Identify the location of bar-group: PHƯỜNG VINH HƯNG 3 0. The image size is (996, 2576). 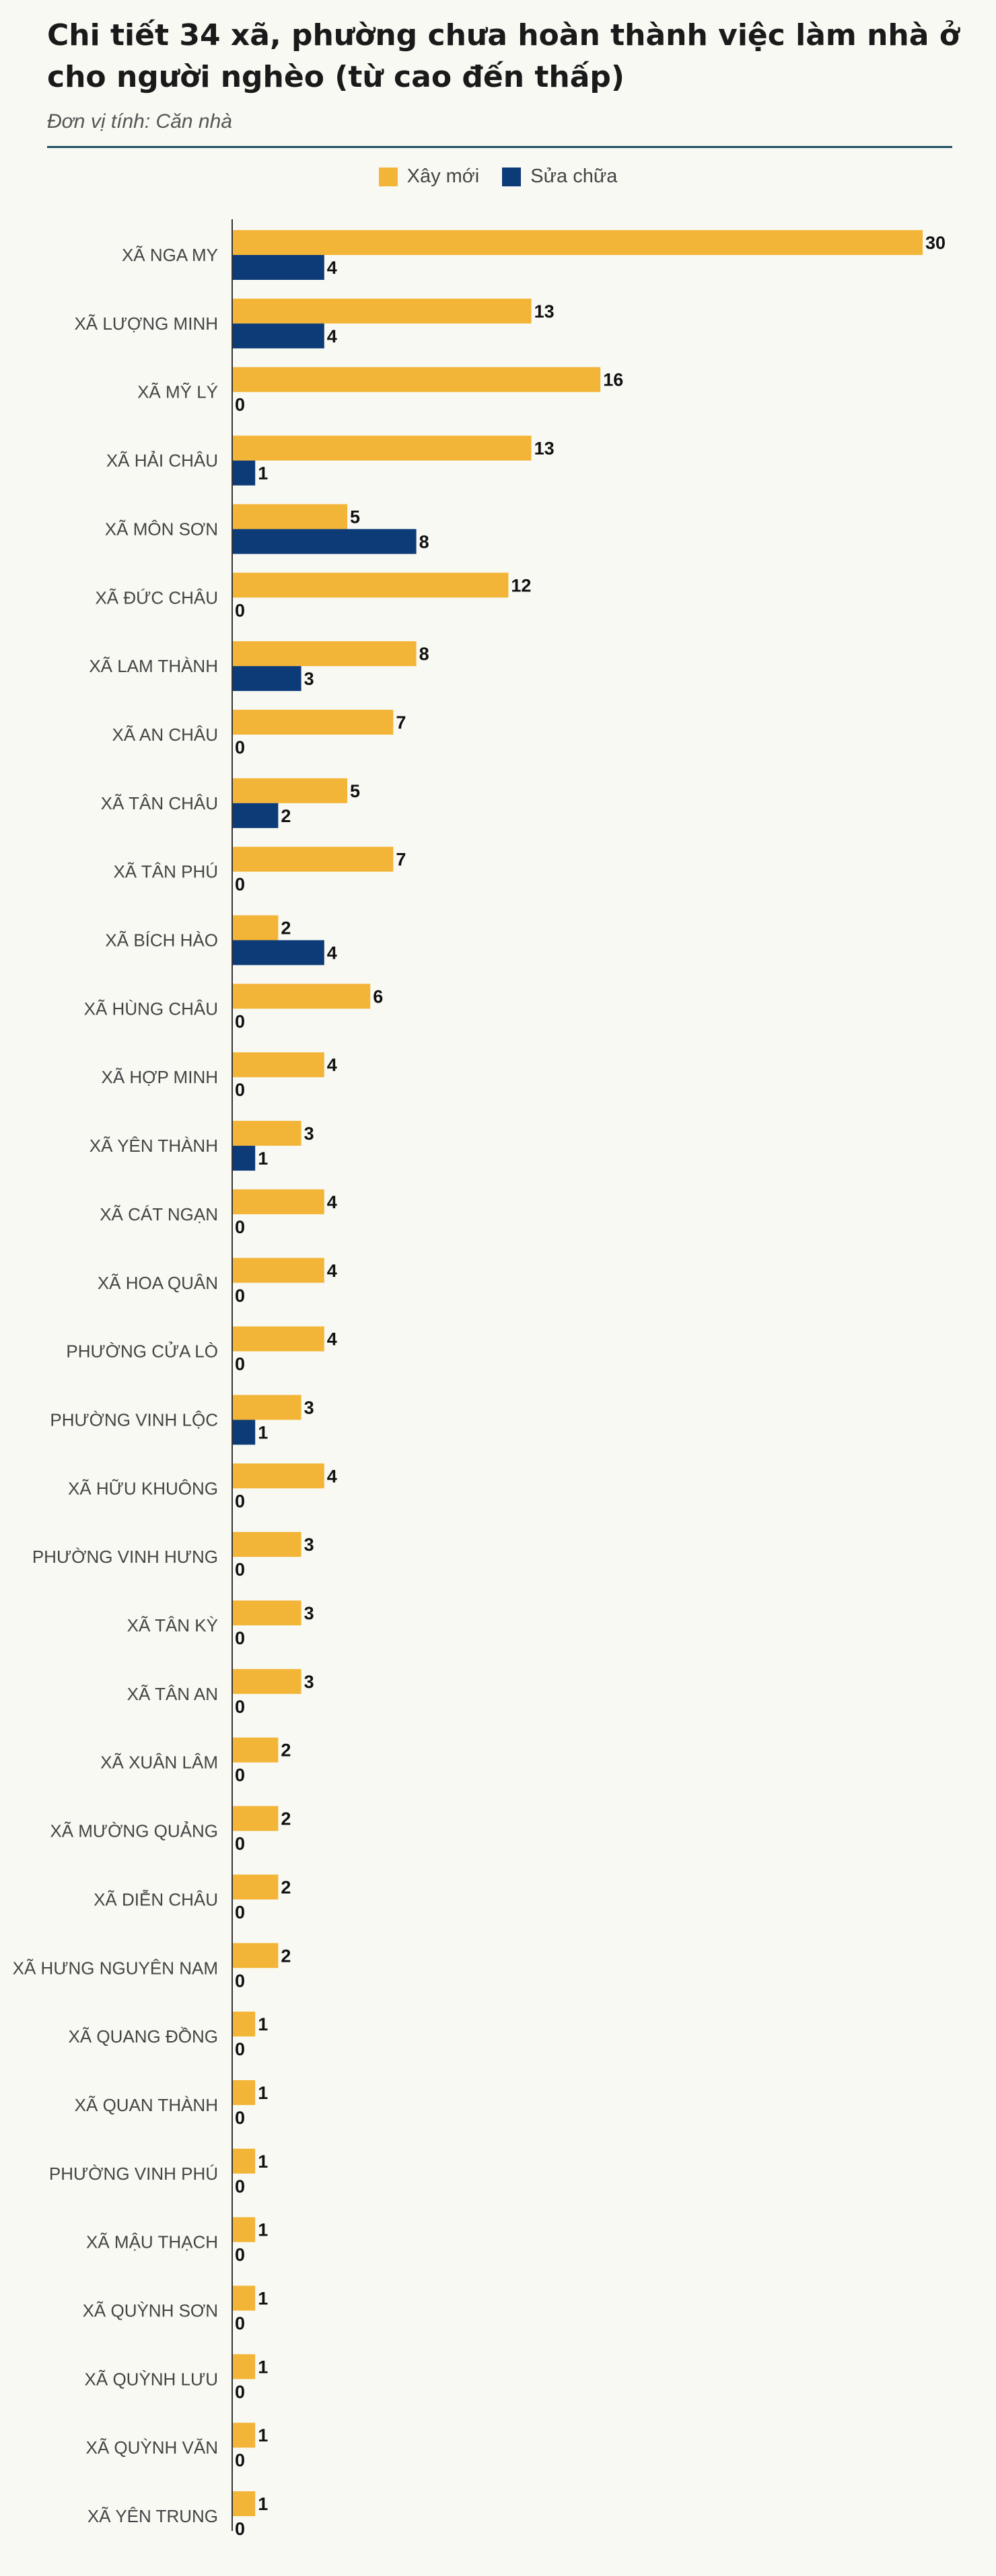
(173, 1556).